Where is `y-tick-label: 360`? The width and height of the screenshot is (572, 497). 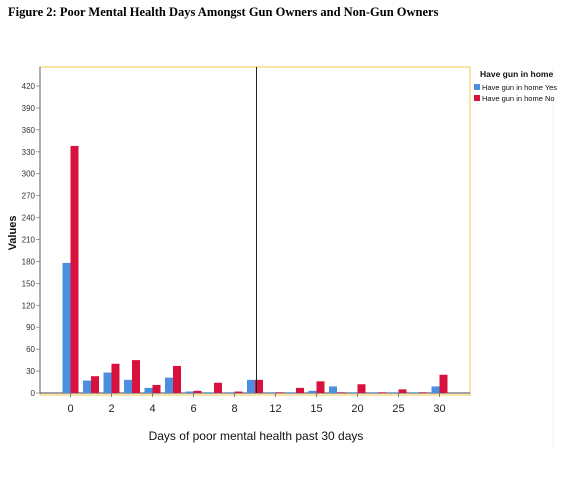 y-tick-label: 360 is located at coordinates (29, 130).